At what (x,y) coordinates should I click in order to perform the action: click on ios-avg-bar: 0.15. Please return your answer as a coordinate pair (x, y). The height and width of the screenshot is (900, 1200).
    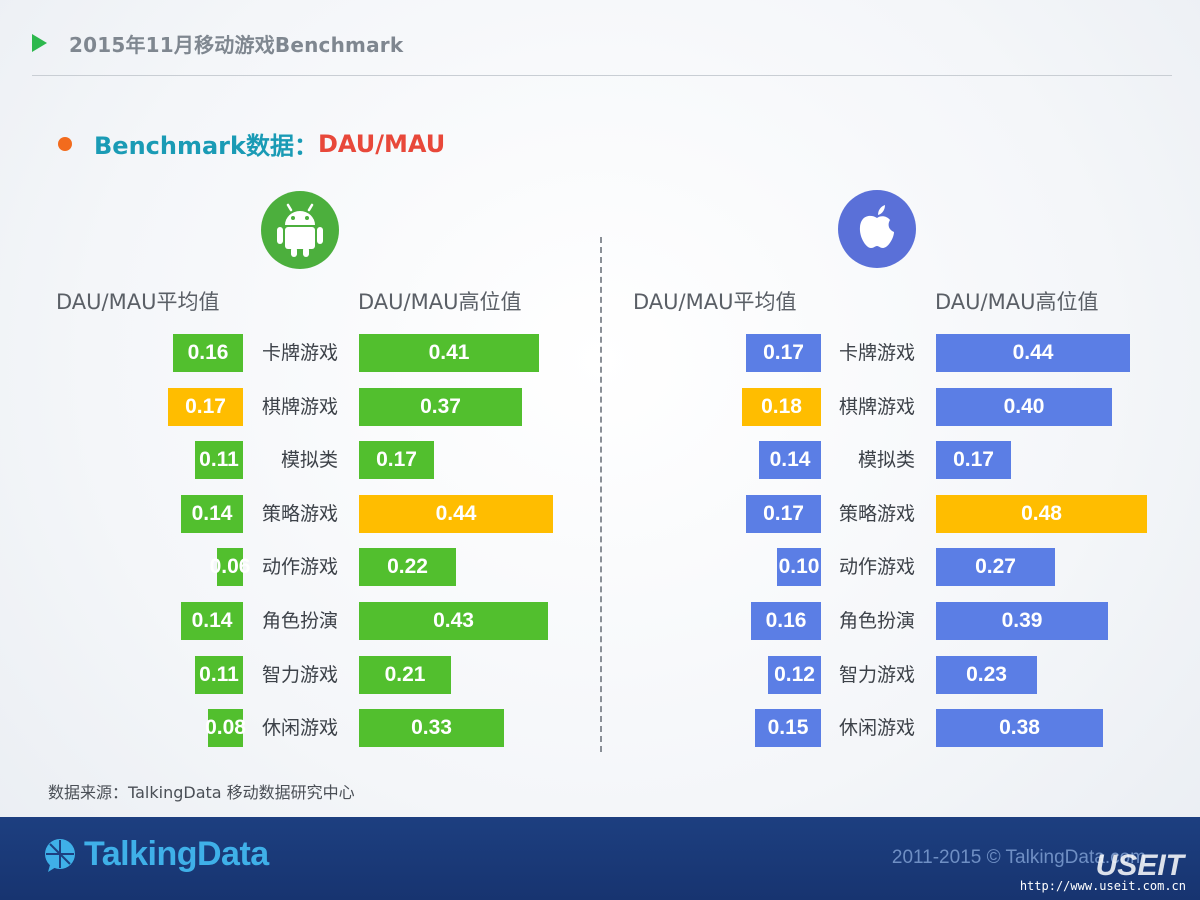
    Looking at the image, I should click on (788, 728).